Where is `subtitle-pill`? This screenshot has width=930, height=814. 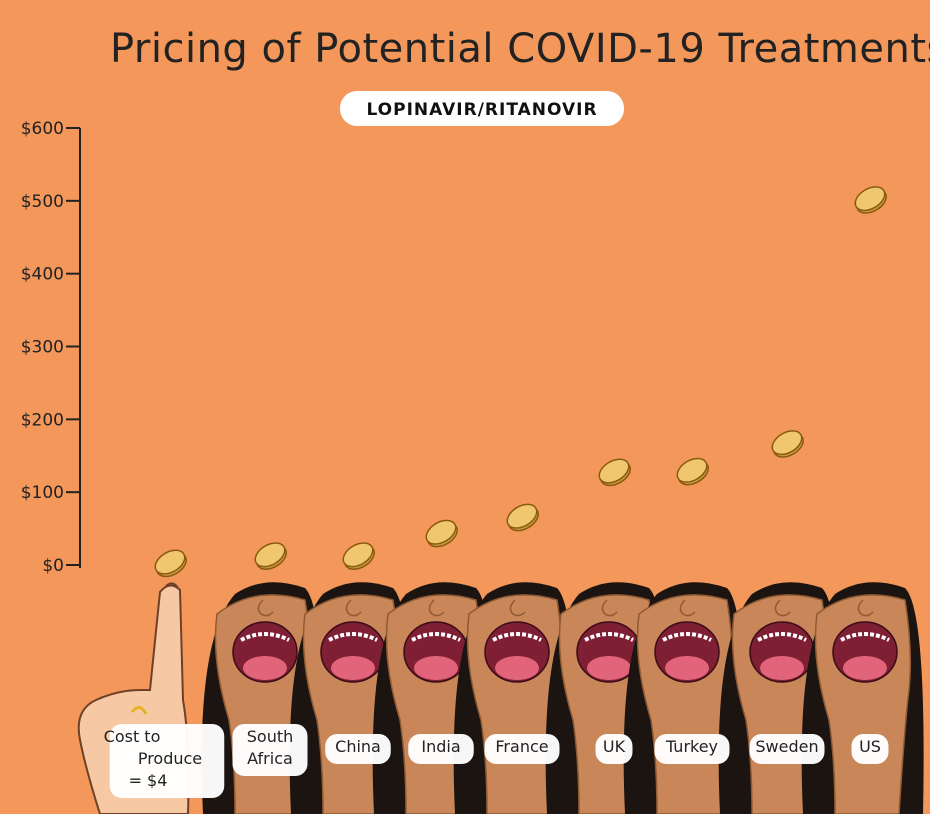
subtitle-pill is located at coordinates (482, 108).